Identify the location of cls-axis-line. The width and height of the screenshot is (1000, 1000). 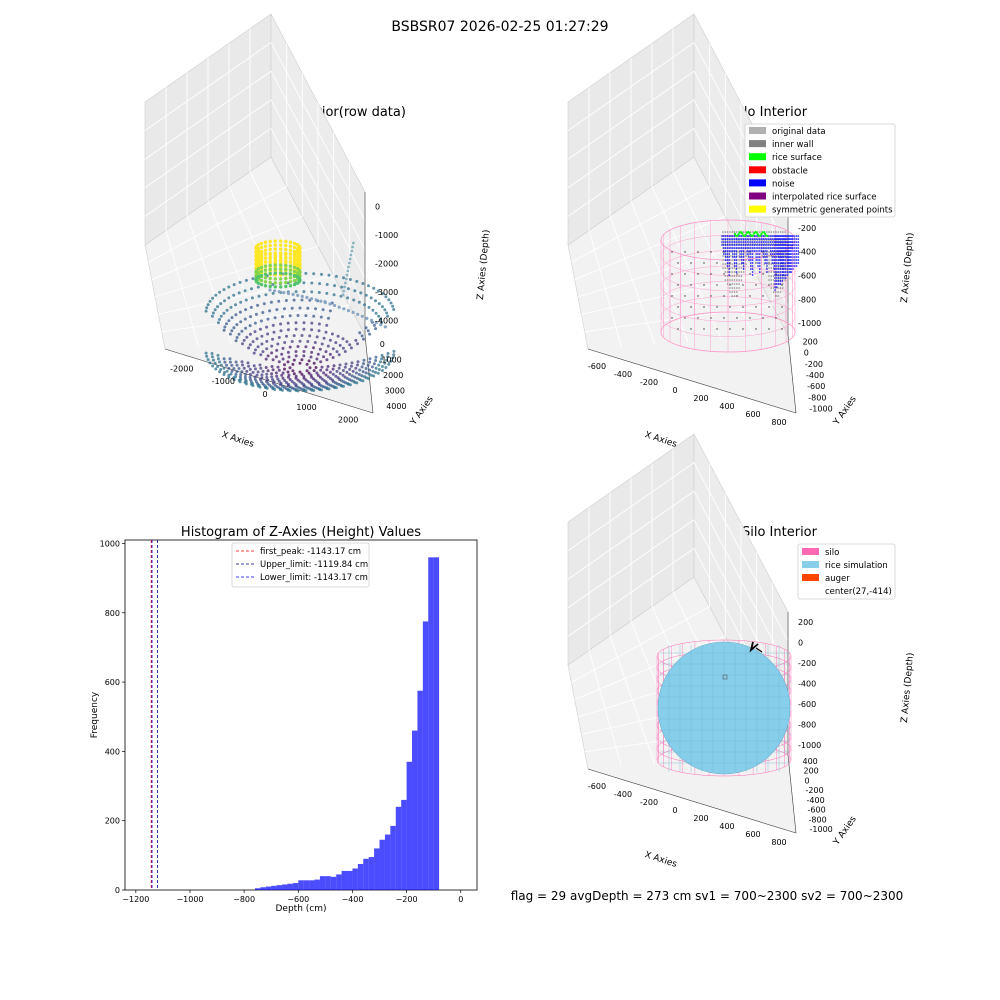
(792, 374).